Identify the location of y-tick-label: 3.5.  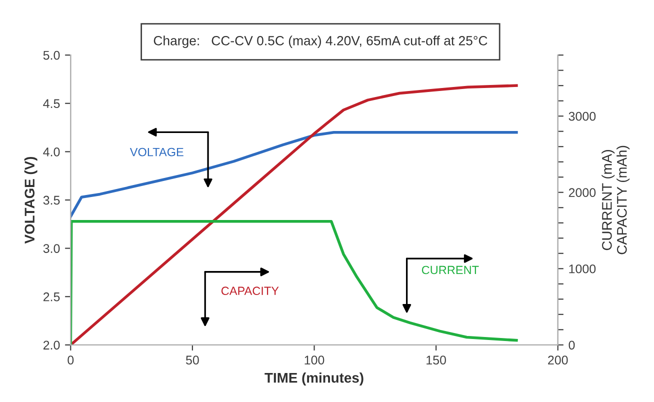
(51, 200).